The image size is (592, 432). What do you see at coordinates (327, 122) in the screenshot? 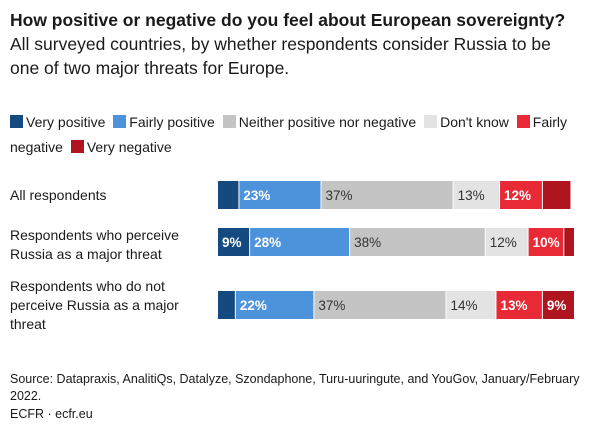
I see `legend-label-neither: Neither positive nor negative` at bounding box center [327, 122].